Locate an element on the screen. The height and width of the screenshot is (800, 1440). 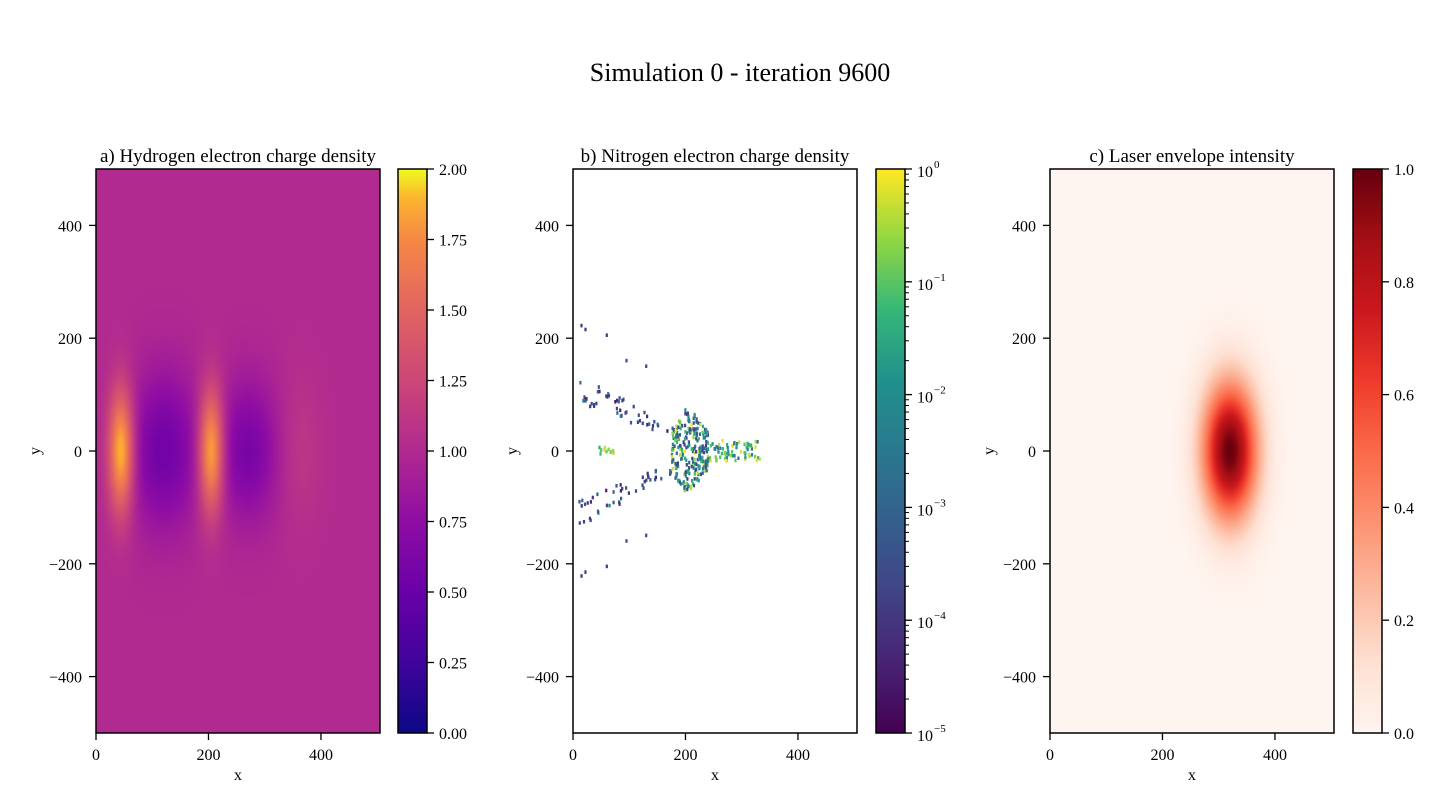
colorbar-tick-label: 0.2 is located at coordinates (1404, 621).